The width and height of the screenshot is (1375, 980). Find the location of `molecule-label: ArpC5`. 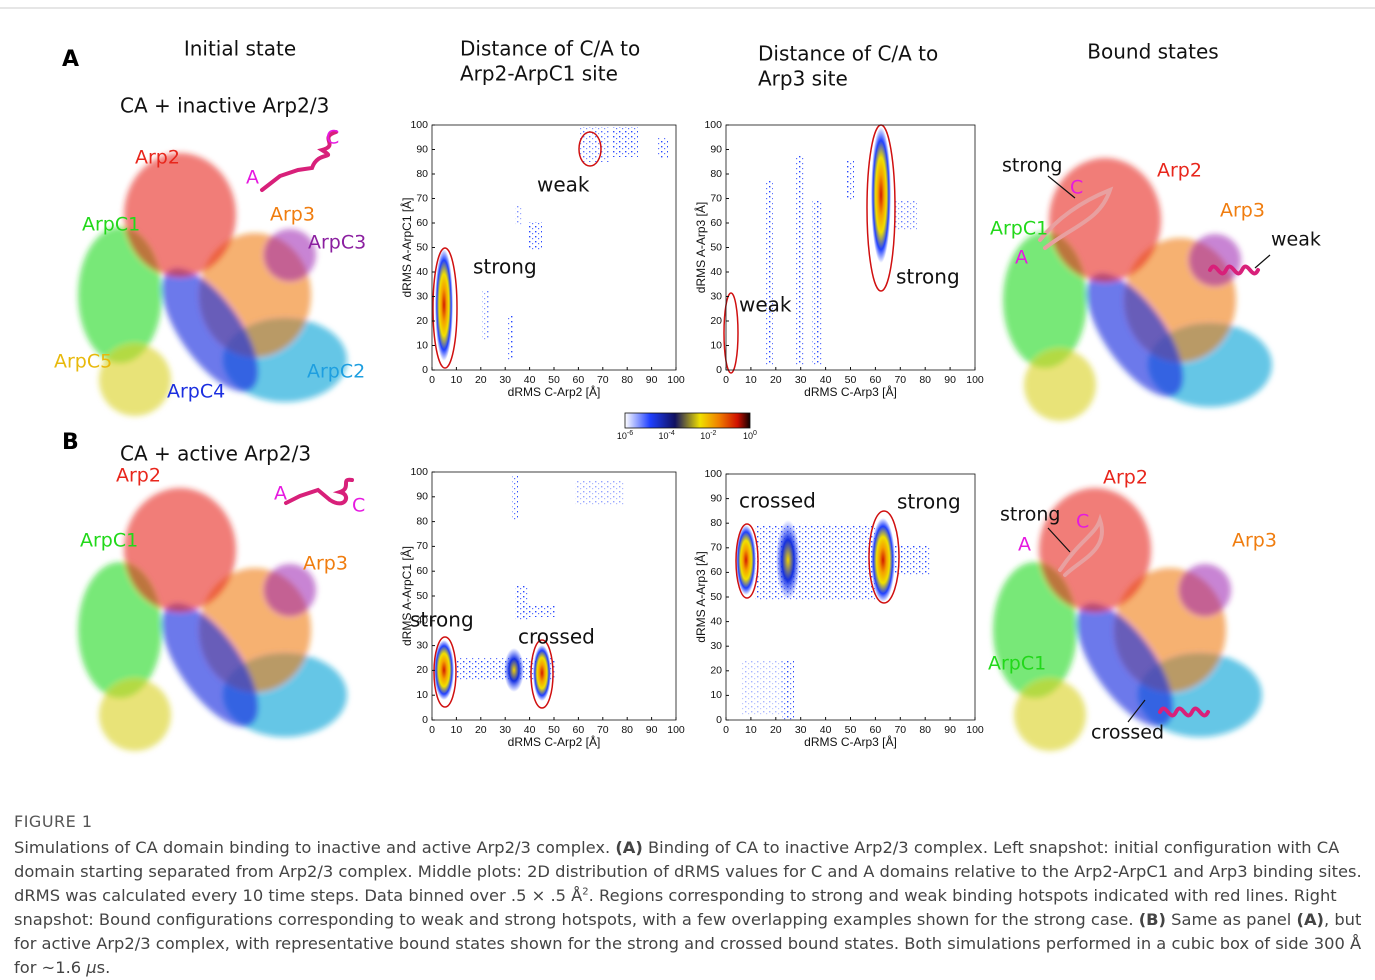

molecule-label: ArpC5 is located at coordinates (83, 362).